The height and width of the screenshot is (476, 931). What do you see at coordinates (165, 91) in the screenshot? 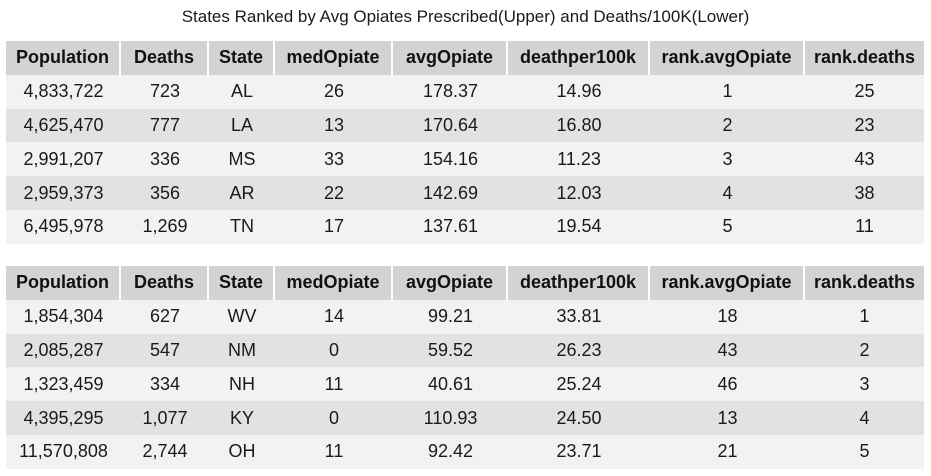
I see `table-cell-deaths: 723` at bounding box center [165, 91].